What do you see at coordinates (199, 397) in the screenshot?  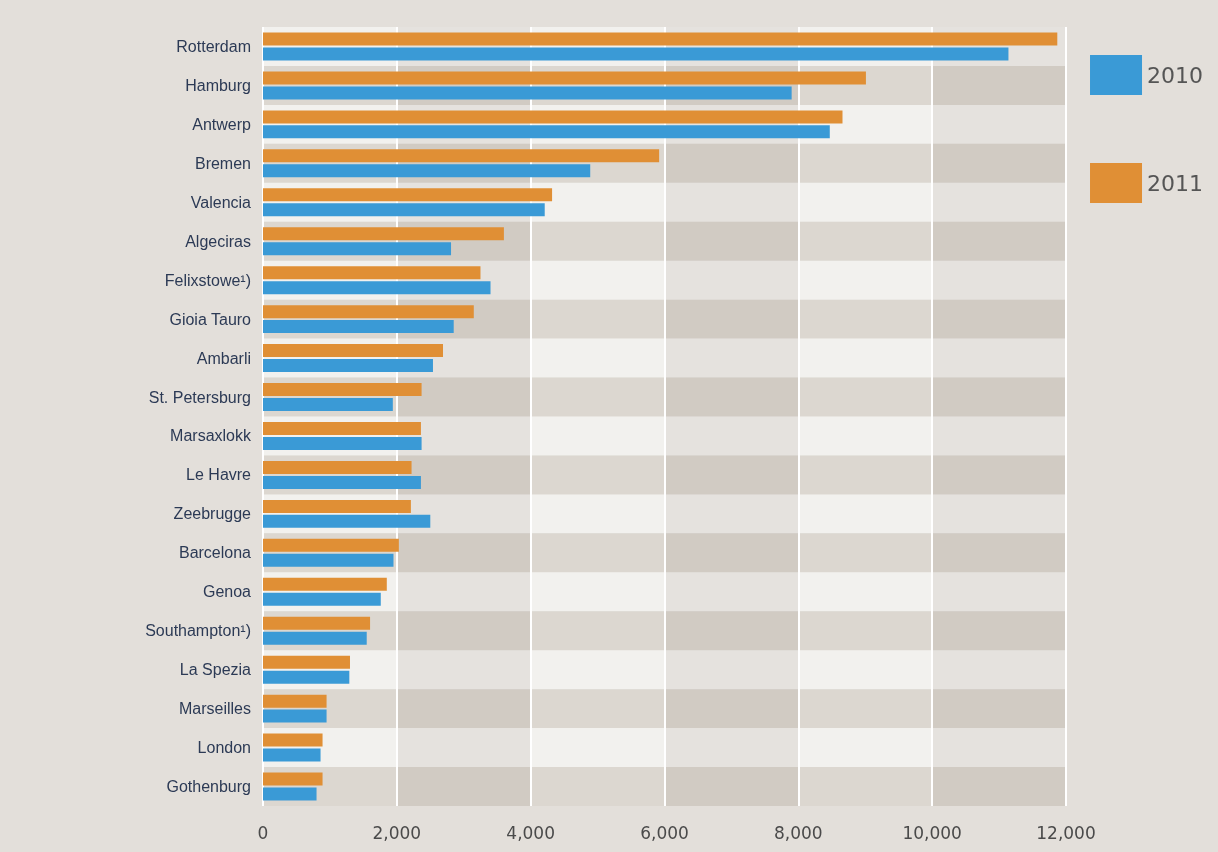 I see `y-tick-label: St. Petersburg` at bounding box center [199, 397].